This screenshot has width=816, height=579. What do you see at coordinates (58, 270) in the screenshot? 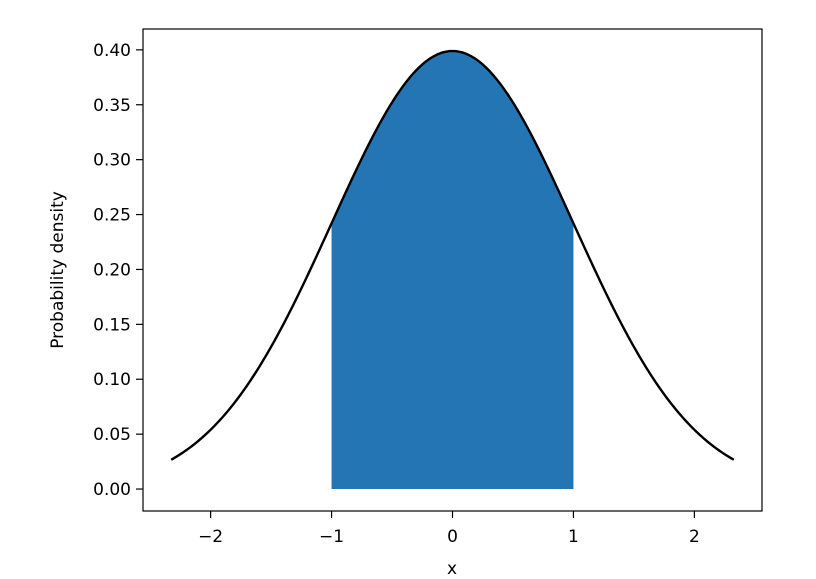
I see `y-axis-label: Probability density` at bounding box center [58, 270].